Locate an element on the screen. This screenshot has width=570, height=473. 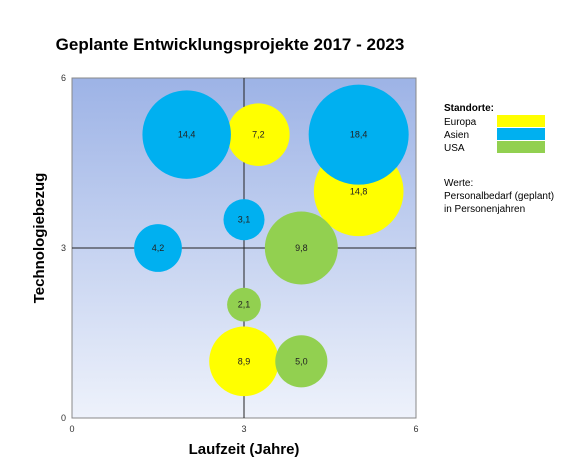
bubble-value-label: 3,1 is located at coordinates (244, 220).